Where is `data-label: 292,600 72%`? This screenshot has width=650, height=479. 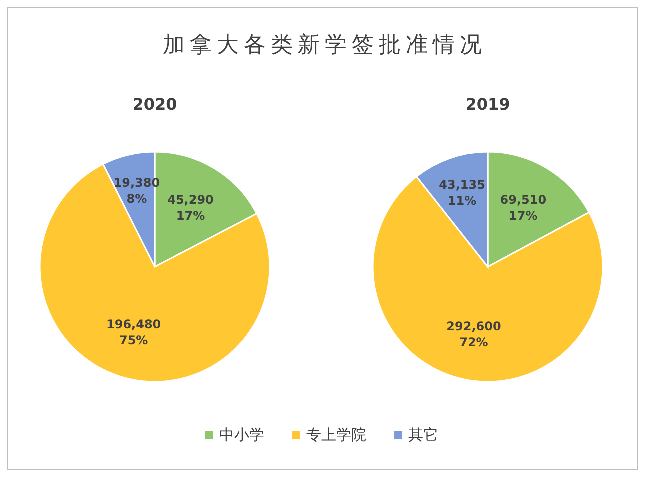 data-label: 292,600 72% is located at coordinates (474, 335).